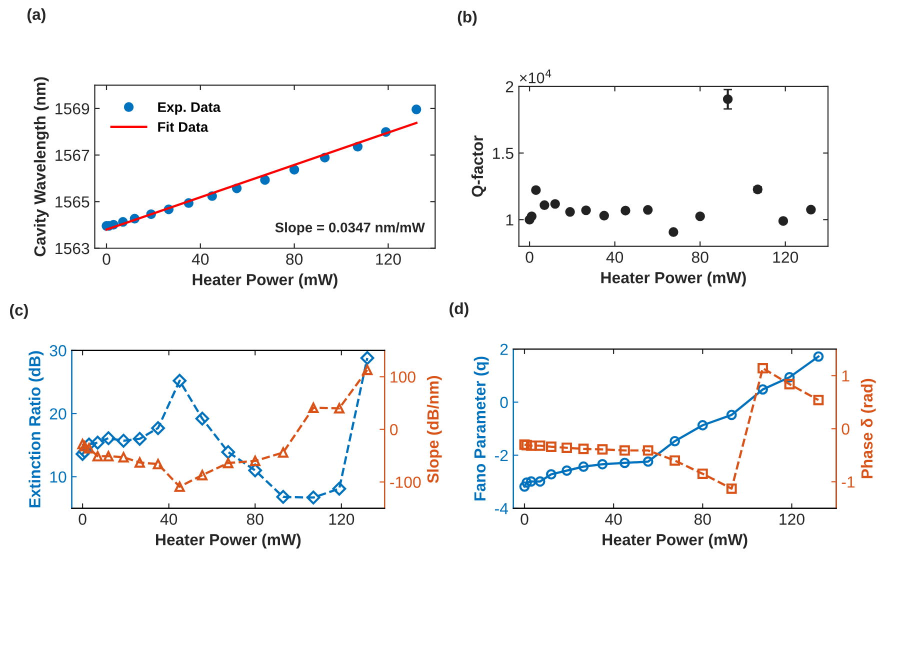  I want to click on text: ×10$^{4}$, so click(536, 77).